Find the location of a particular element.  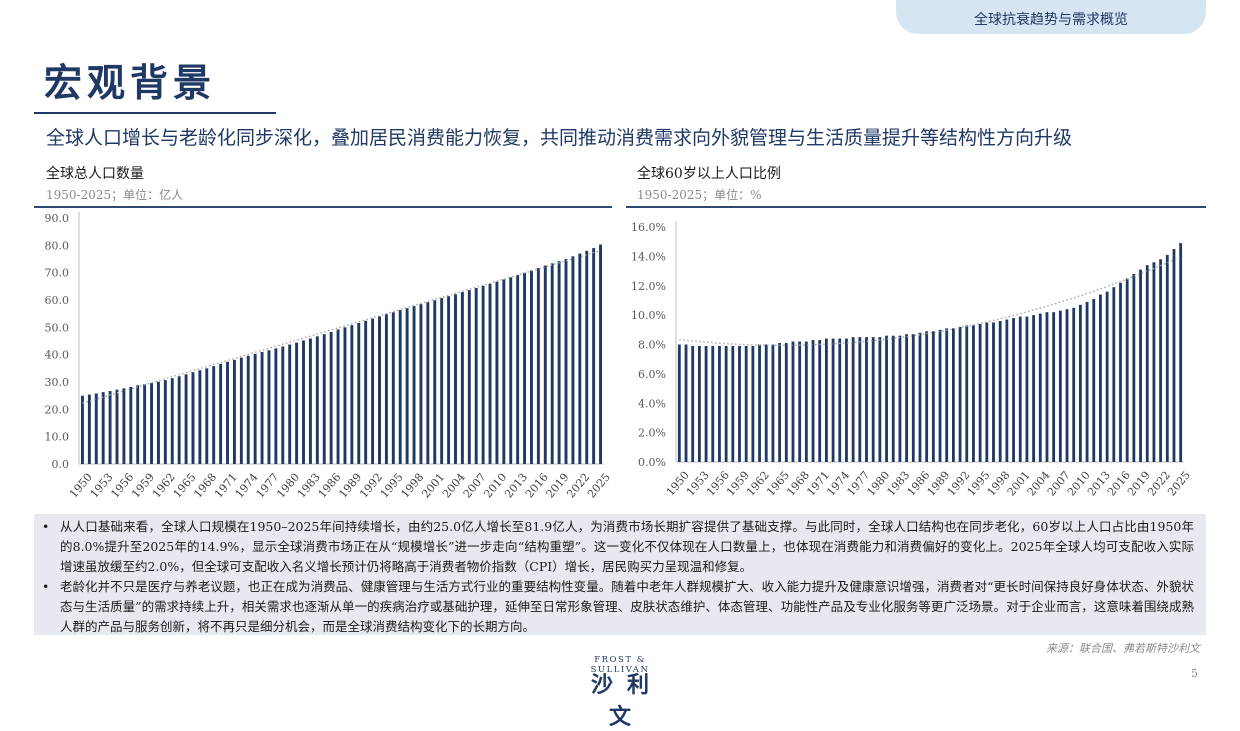

x-tick-label: 1968 is located at coordinates (205, 486).